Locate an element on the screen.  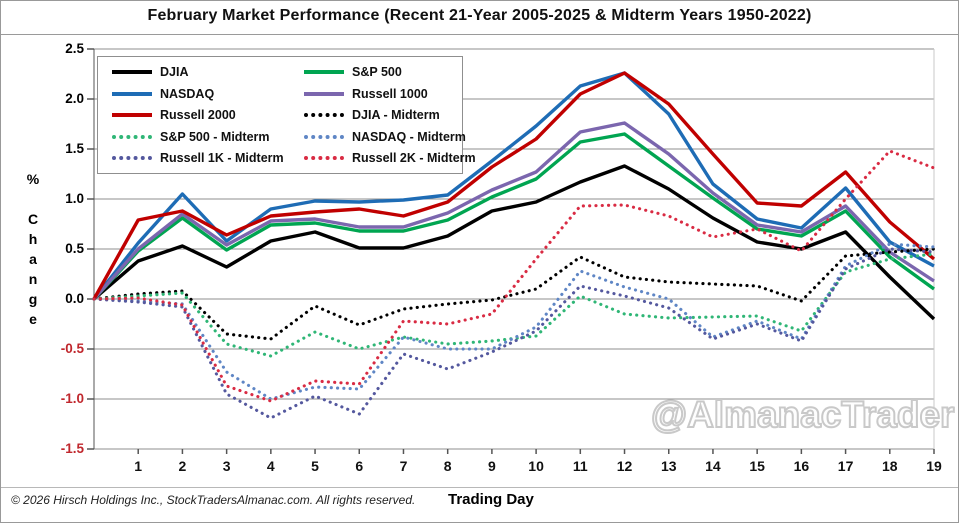
x-tick-label: 5 is located at coordinates (315, 466).